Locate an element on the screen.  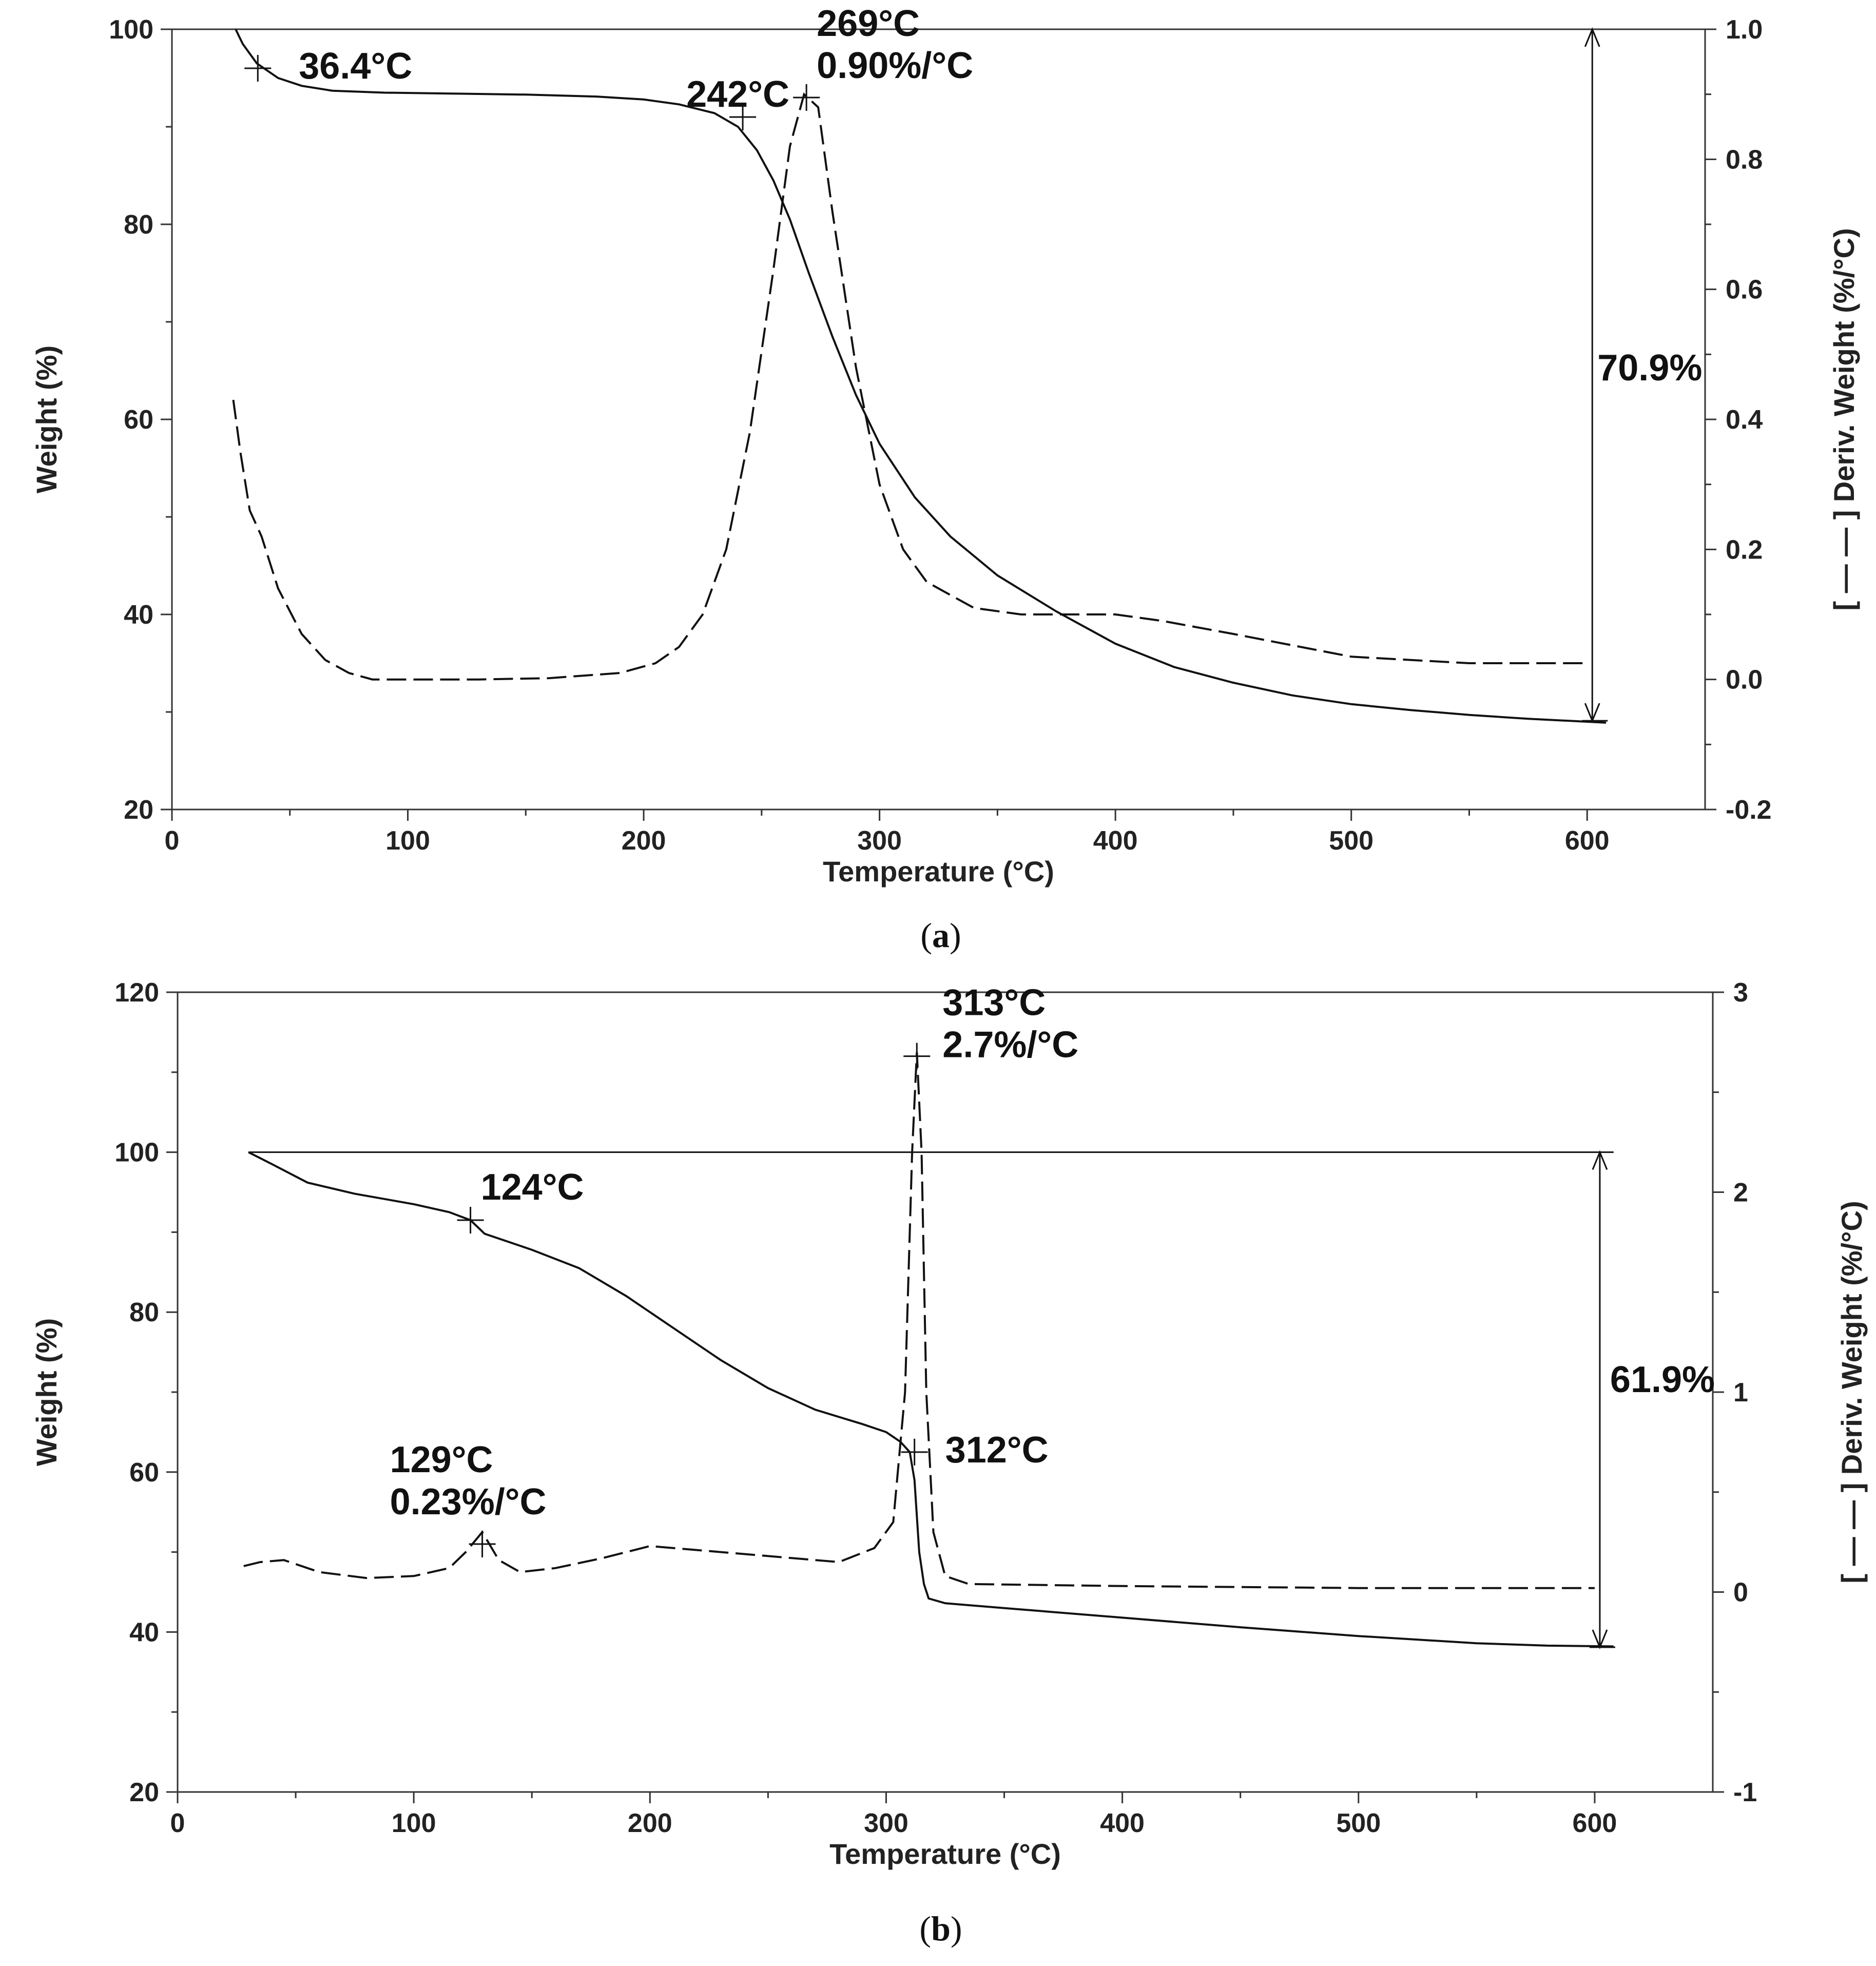
panel-a-y-left-tick-label: 40 is located at coordinates (138, 615).